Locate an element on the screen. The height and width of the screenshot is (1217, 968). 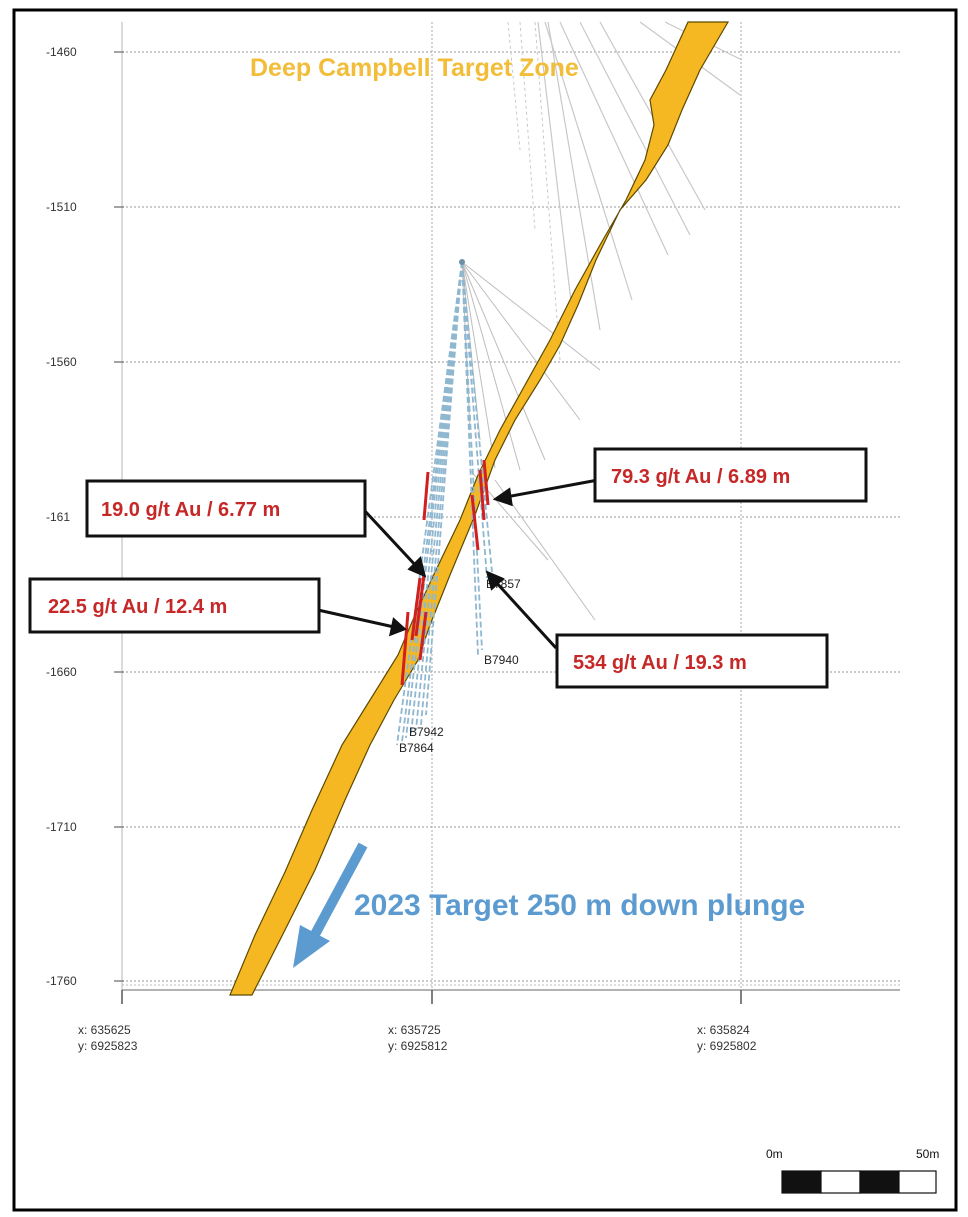
target-caption: 2023 Target 250 m down plunge is located at coordinates (579, 905).